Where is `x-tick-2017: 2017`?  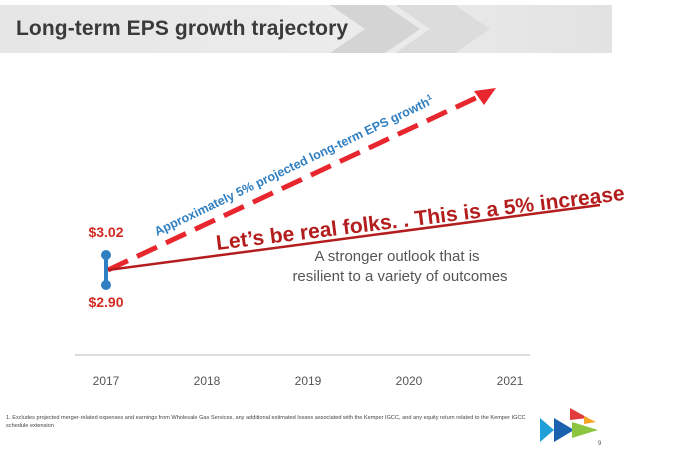 x-tick-2017: 2017 is located at coordinates (106, 381).